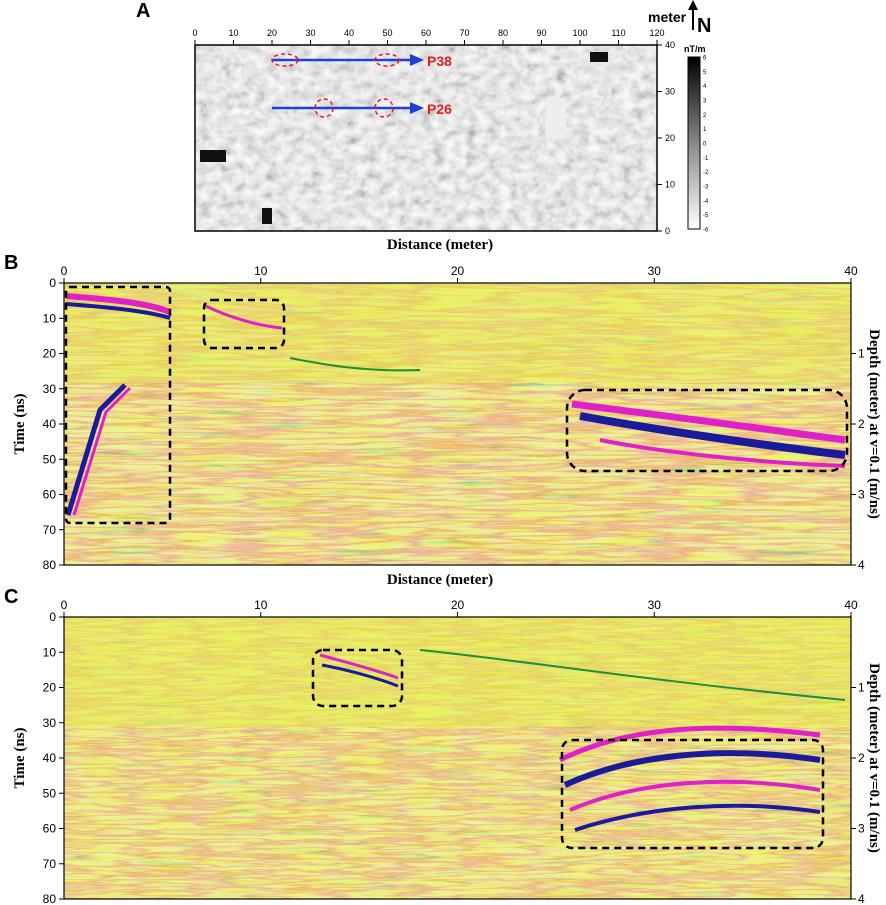 This screenshot has height=905, width=886. Describe the element at coordinates (695, 49) in the screenshot. I see `colorbar-unit: nT/m` at that location.